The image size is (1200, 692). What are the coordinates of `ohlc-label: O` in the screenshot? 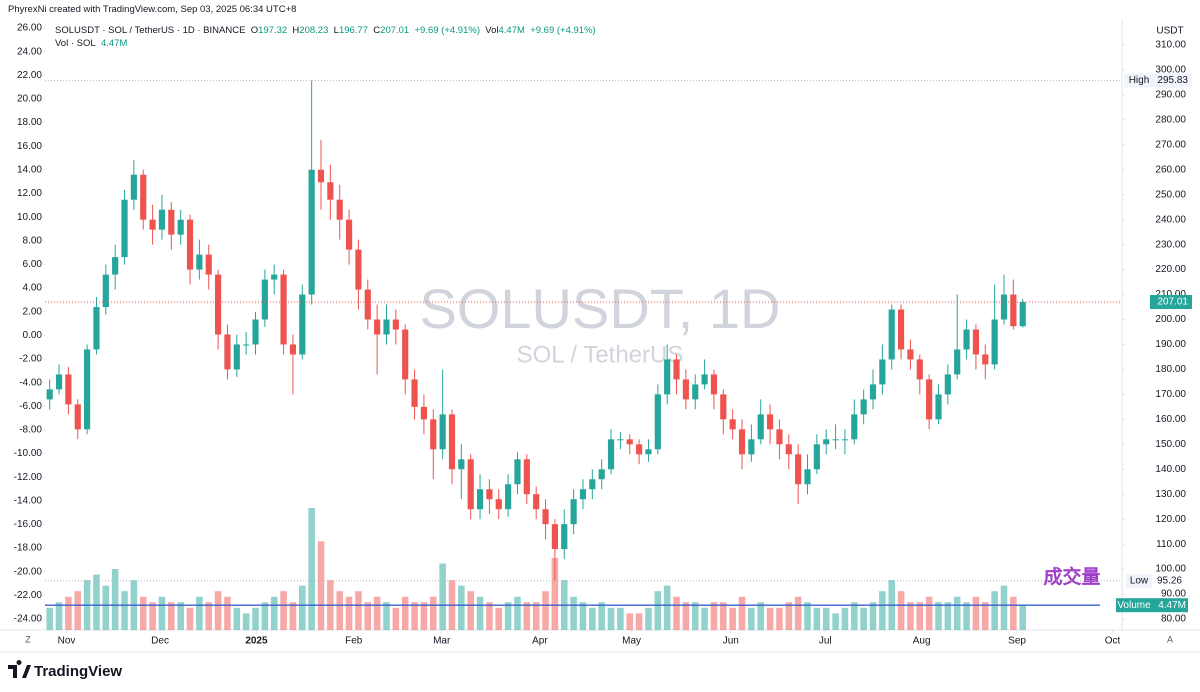 It's located at (254, 30).